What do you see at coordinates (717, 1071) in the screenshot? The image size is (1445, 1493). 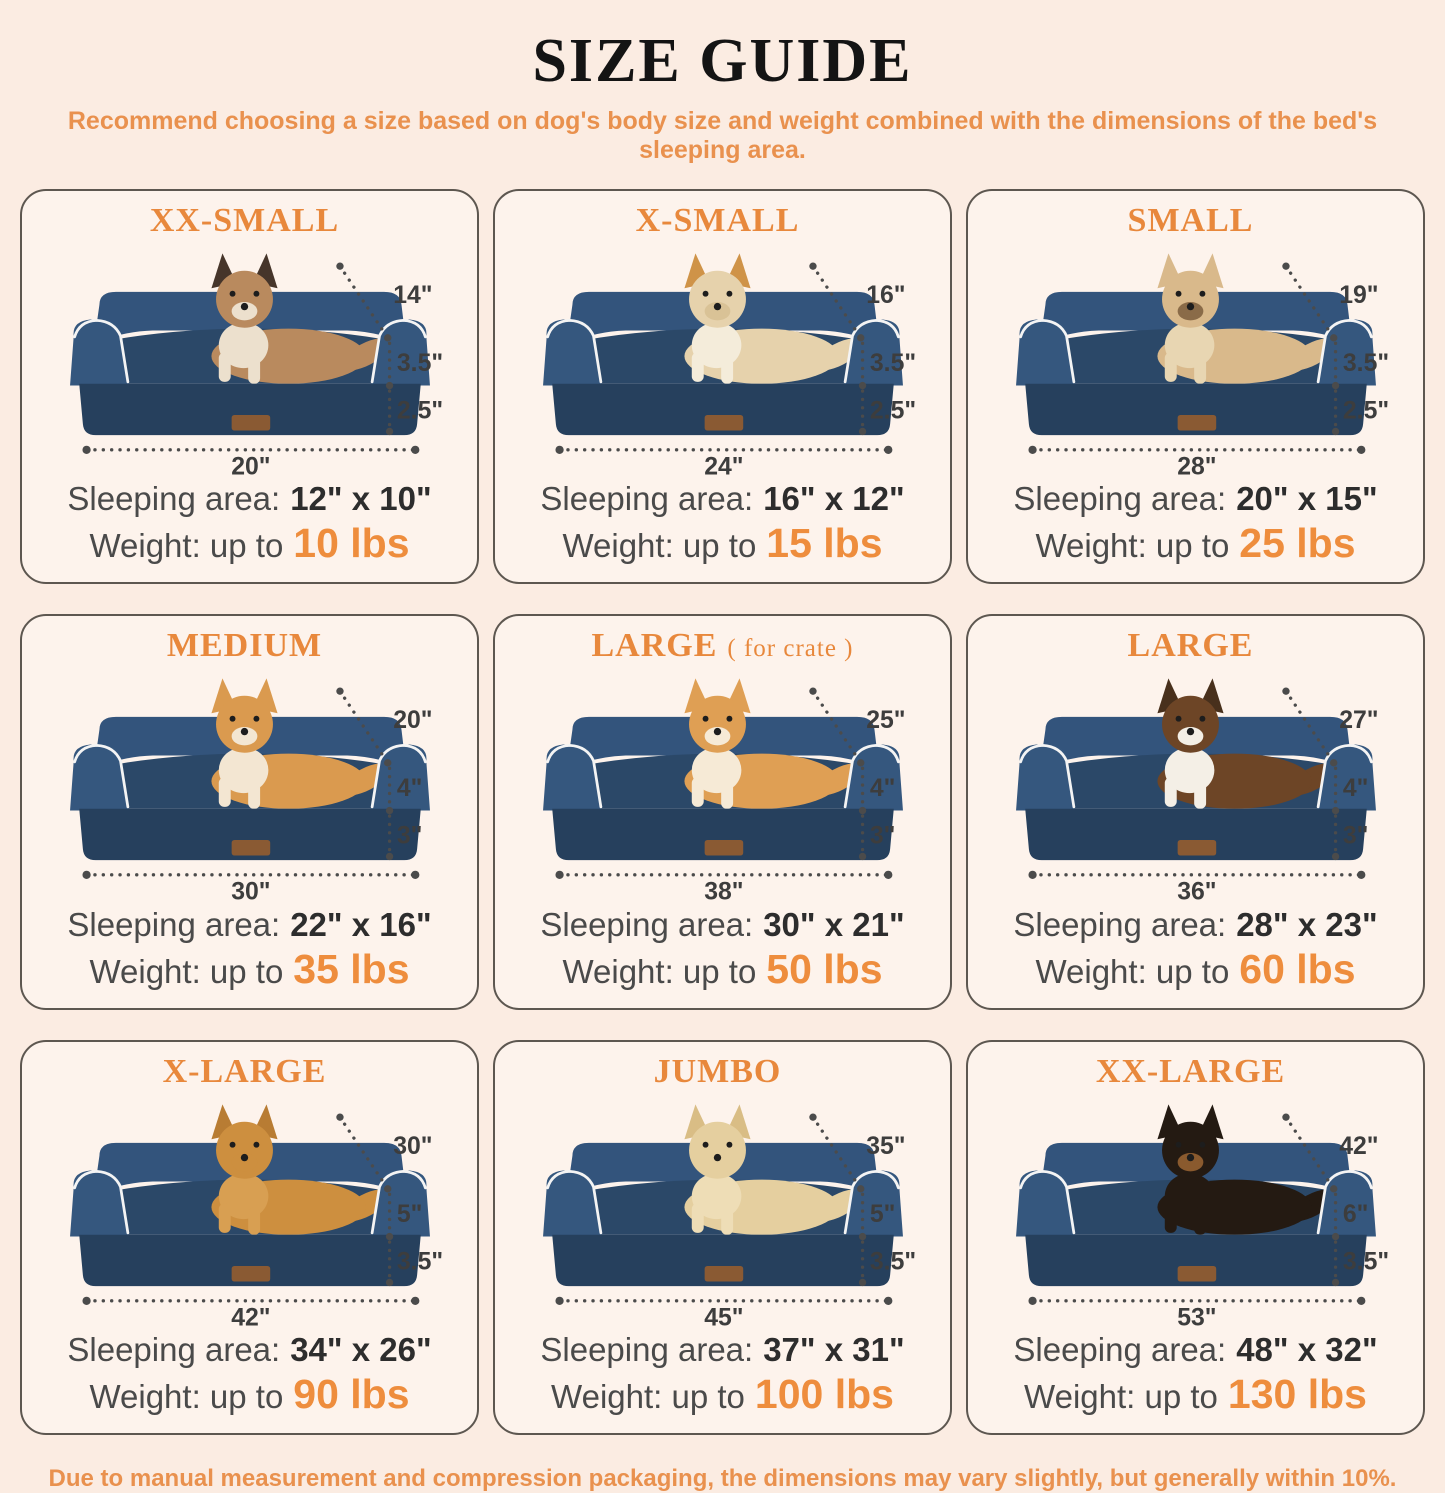 I see `size-name-text: JUMBO` at bounding box center [717, 1071].